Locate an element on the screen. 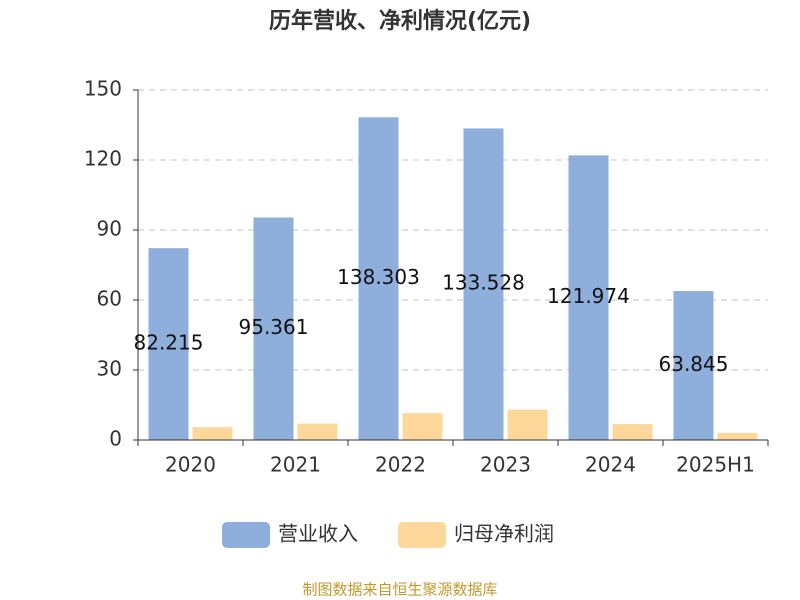 This screenshot has width=800, height=600. x-tick-label: 2024 is located at coordinates (610, 465).